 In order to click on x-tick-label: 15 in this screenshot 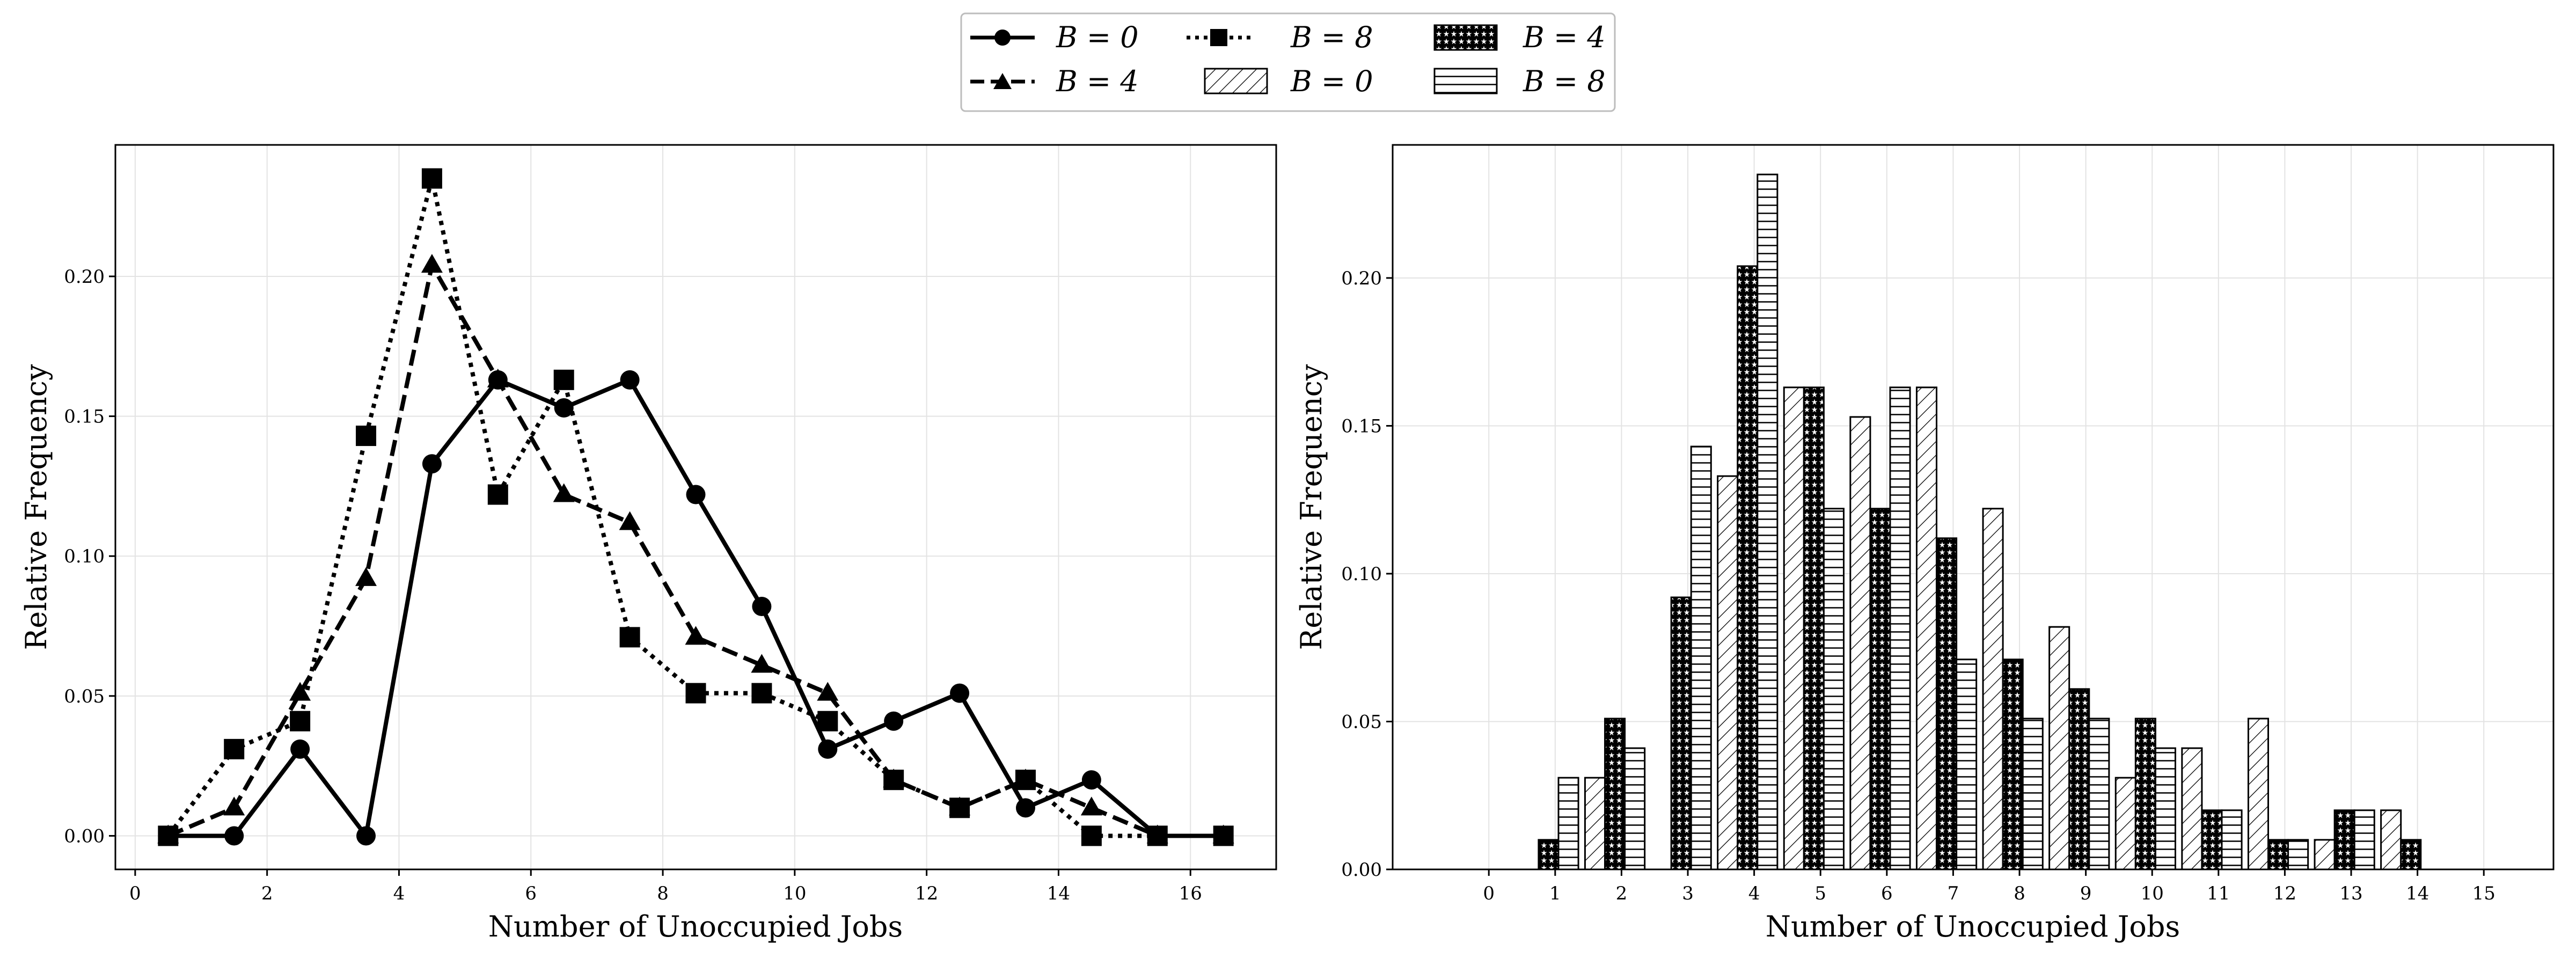, I will do `click(2484, 893)`.